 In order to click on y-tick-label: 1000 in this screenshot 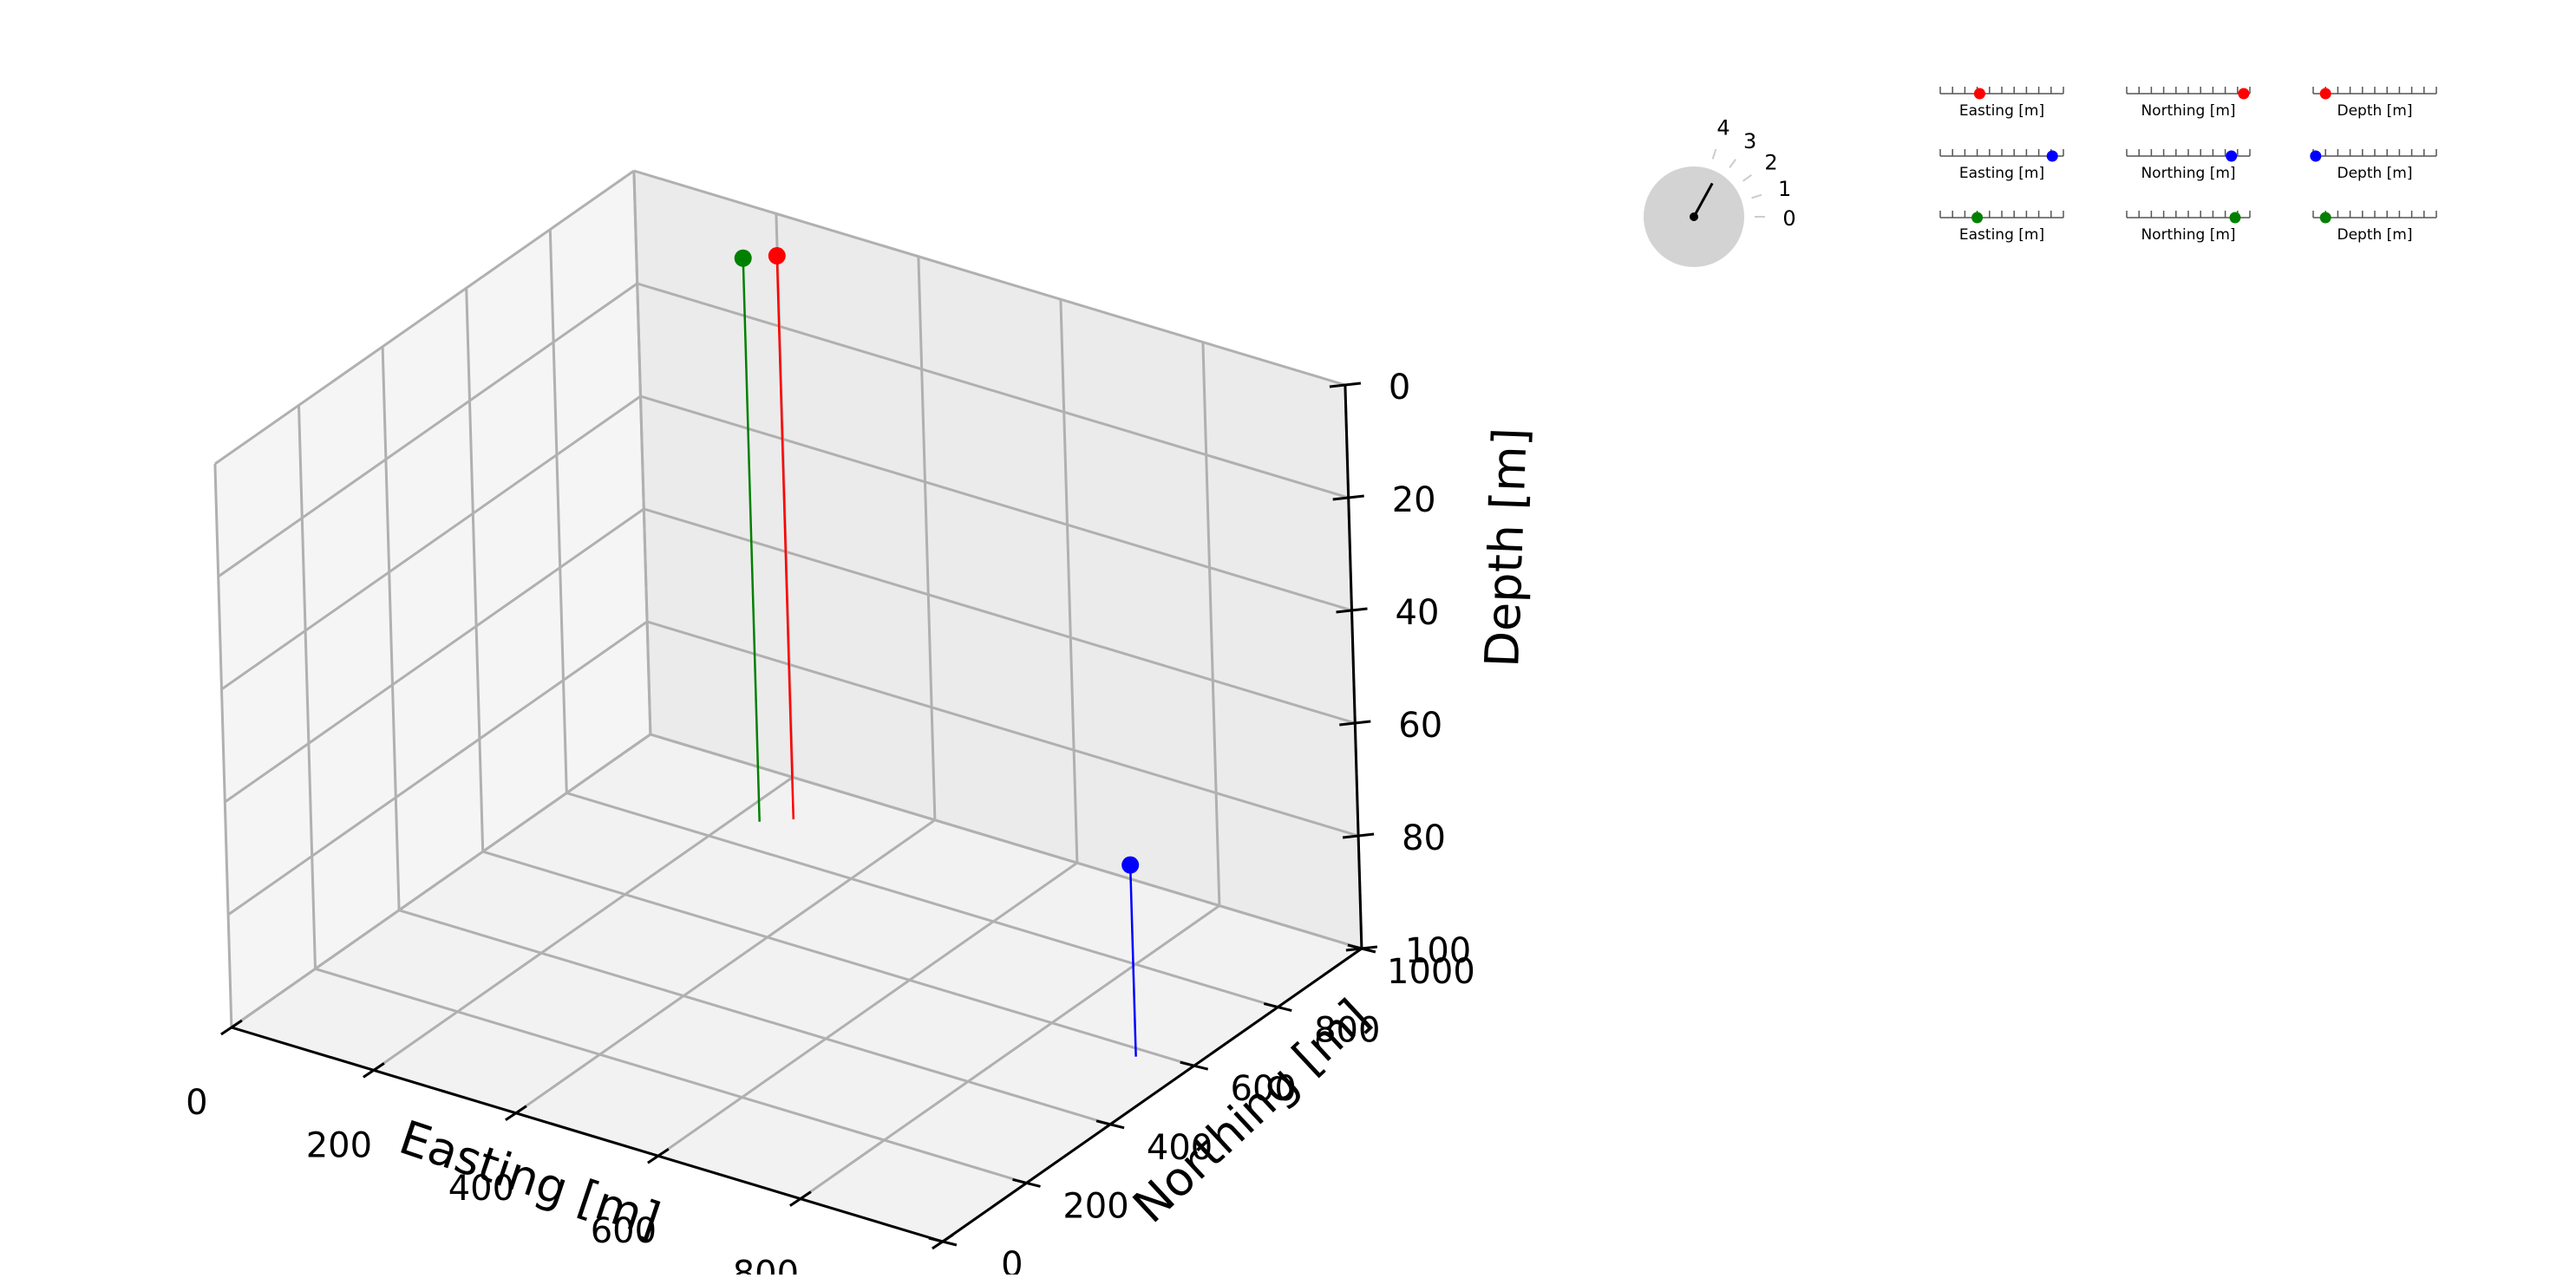, I will do `click(1431, 972)`.